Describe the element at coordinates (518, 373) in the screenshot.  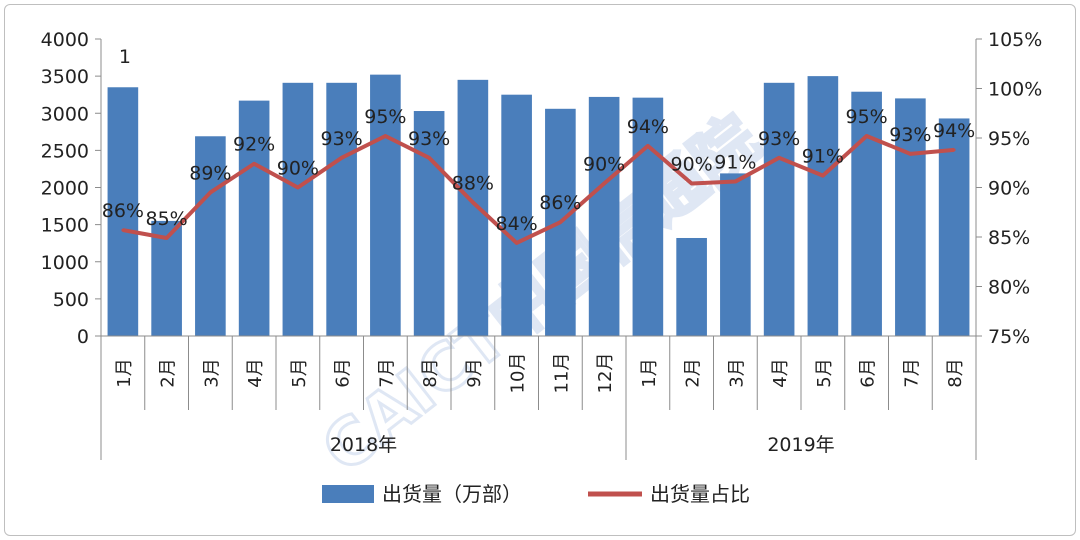
I see `category-label: 10月` at that location.